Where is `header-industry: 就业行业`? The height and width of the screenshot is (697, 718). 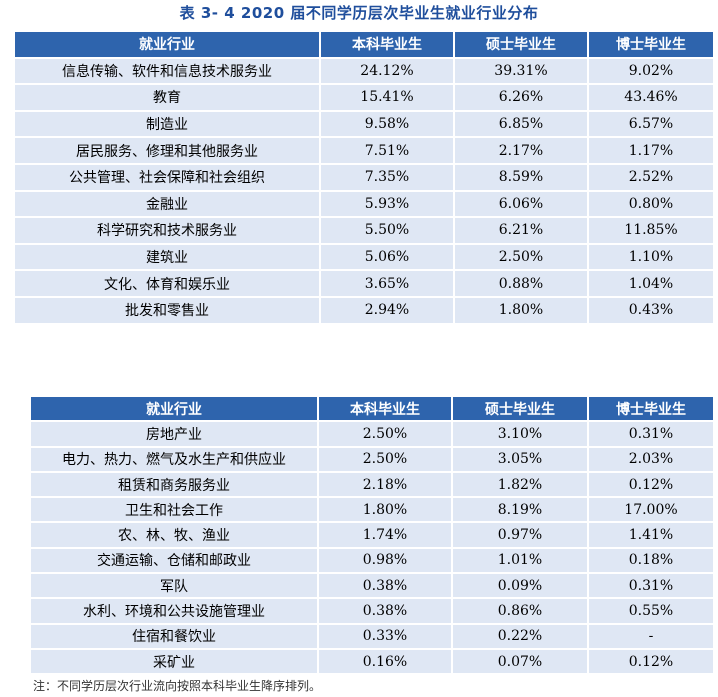
header-industry: 就业行业 is located at coordinates (167, 44).